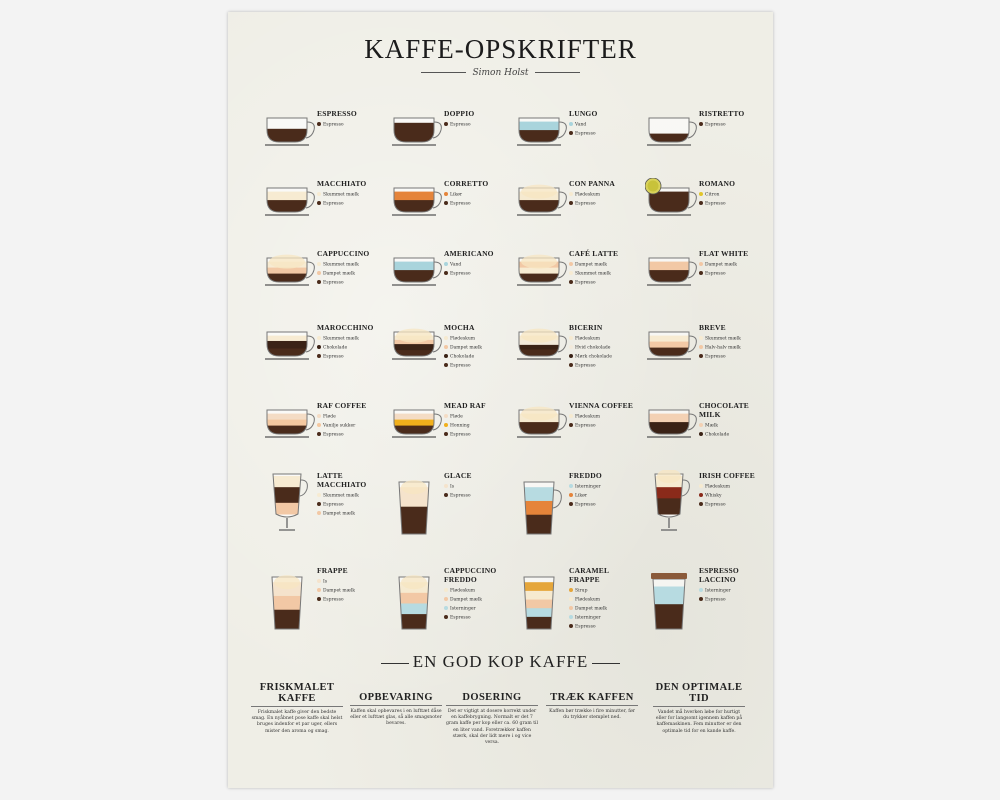 Image resolution: width=1000 pixels, height=800 pixels. I want to click on drink-name: Macchiato, so click(342, 183).